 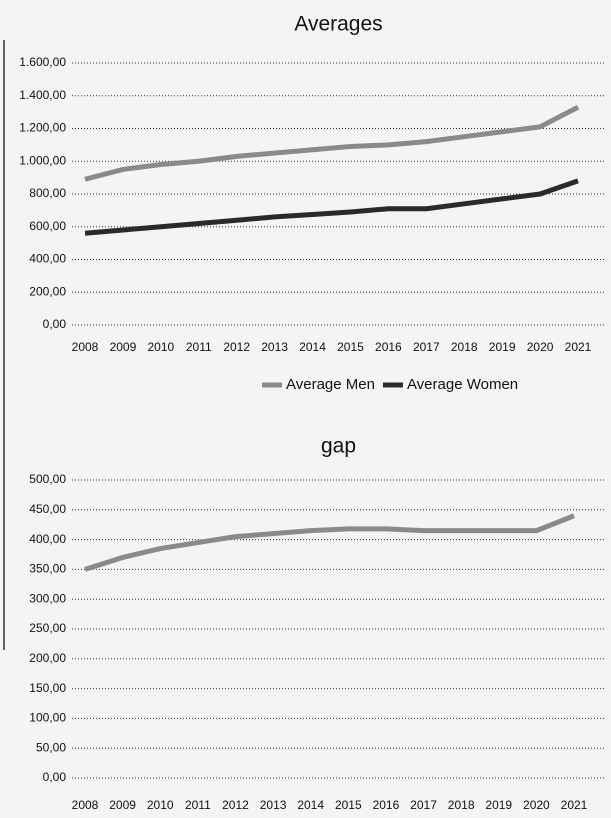 What do you see at coordinates (47, 598) in the screenshot?
I see `y-tick-label: 300,00` at bounding box center [47, 598].